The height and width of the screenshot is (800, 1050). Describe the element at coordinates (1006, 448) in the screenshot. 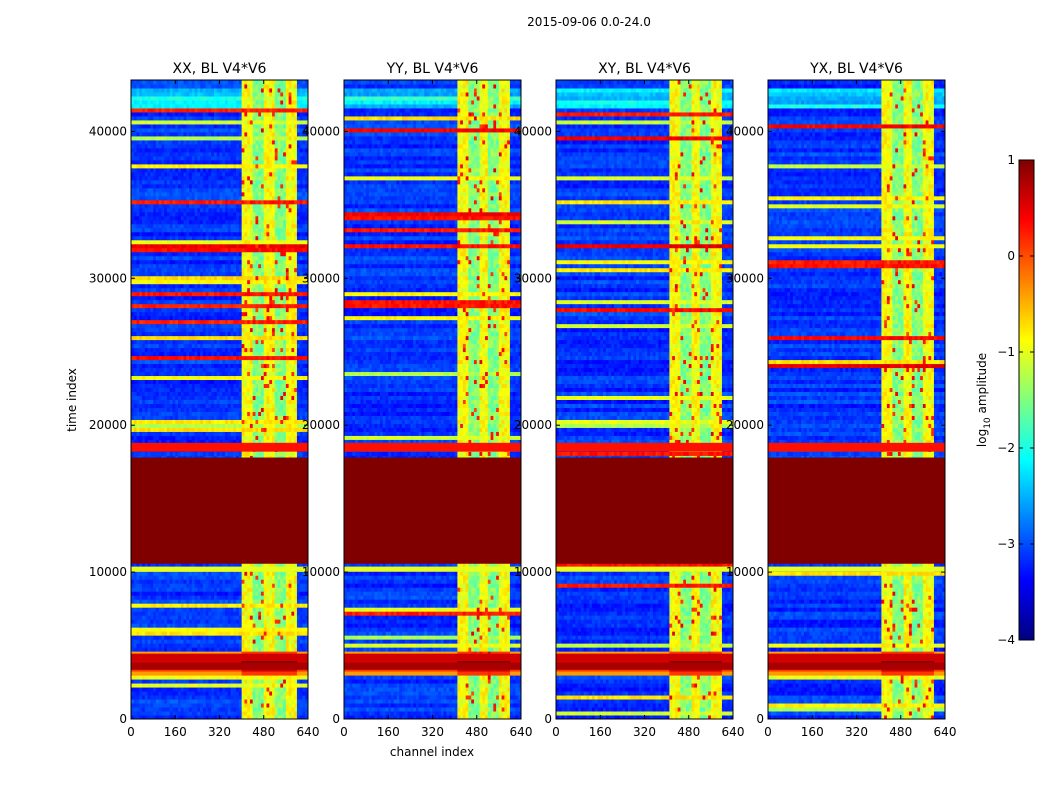

I see `colorbar-tick-label: −2` at that location.